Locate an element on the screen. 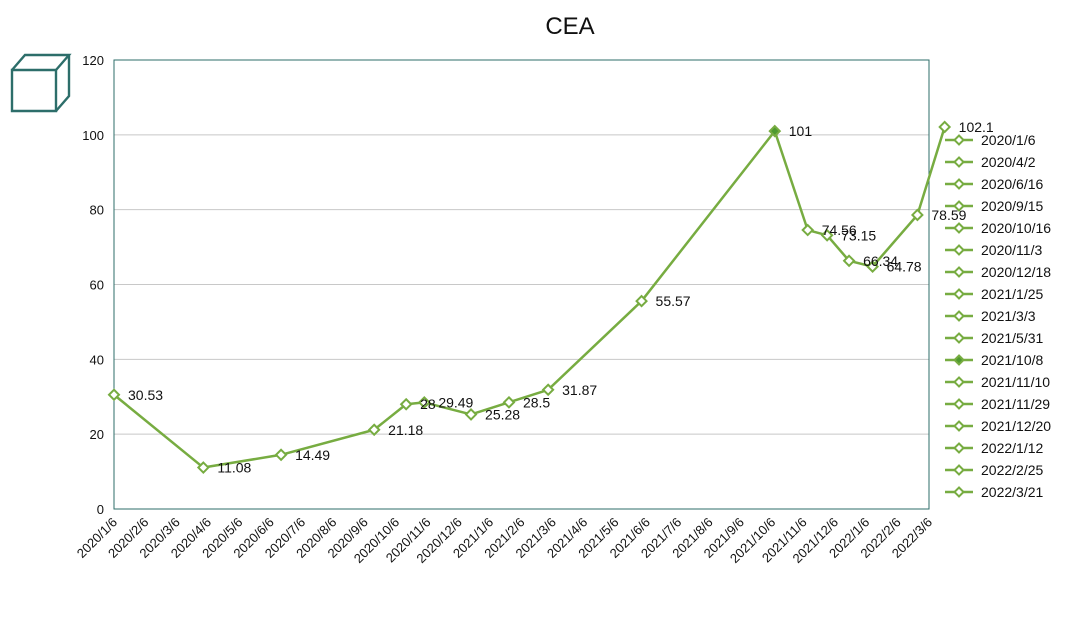 The width and height of the screenshot is (1080, 621). legend-entry: 2020/4/2 is located at coordinates (1008, 162).